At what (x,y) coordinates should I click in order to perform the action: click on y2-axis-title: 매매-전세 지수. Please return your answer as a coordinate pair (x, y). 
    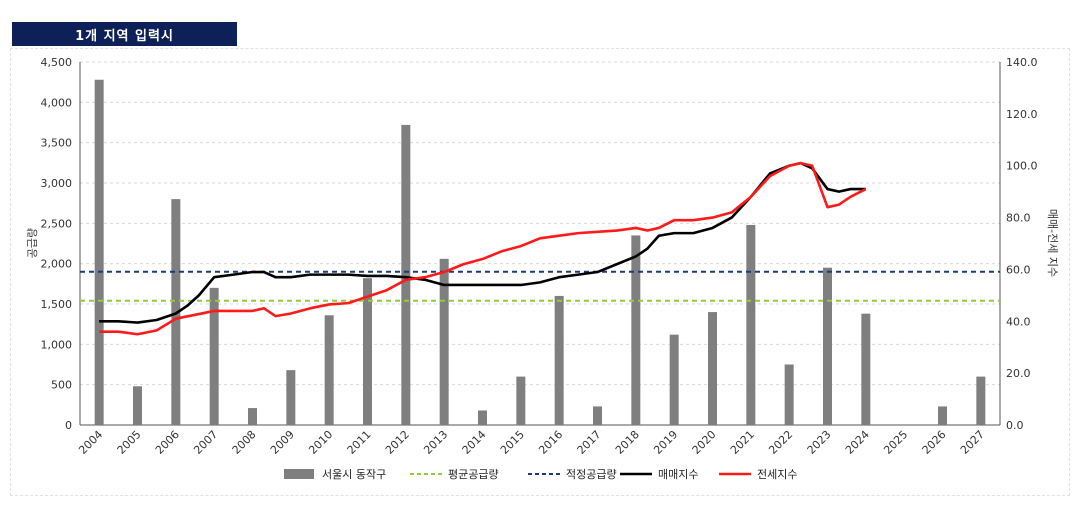
    Looking at the image, I should click on (1052, 243).